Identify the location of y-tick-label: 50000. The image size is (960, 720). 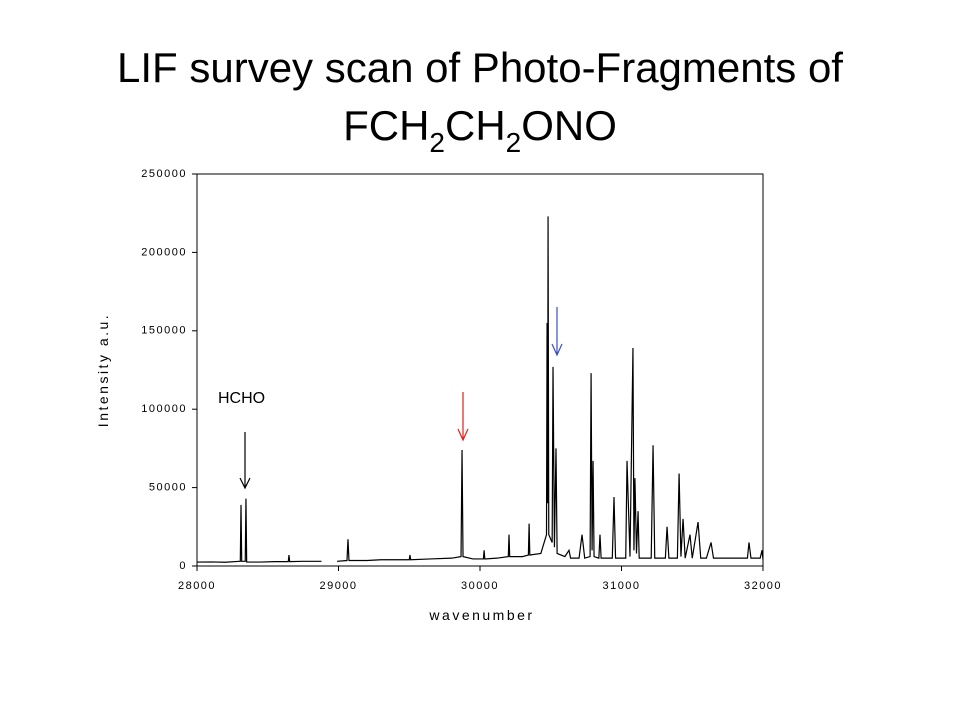
(168, 488).